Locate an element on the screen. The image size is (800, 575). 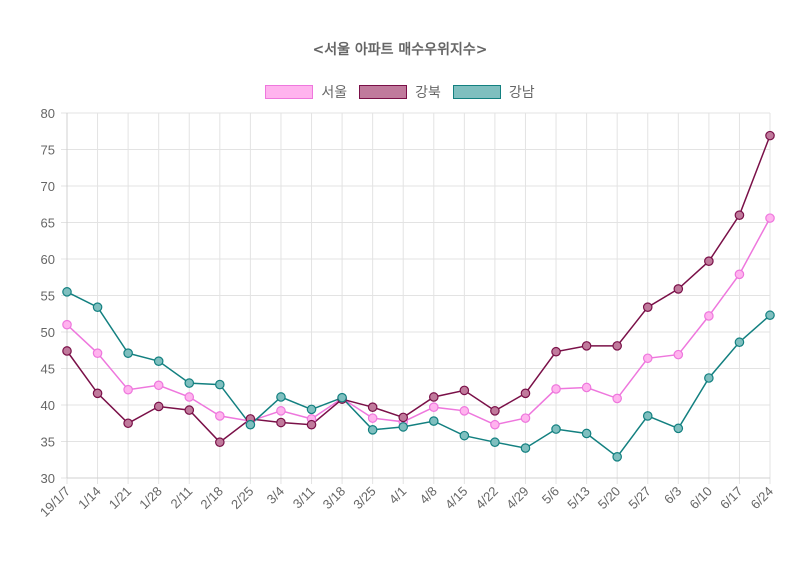
x-tick-label: 6/3 is located at coordinates (672, 495).